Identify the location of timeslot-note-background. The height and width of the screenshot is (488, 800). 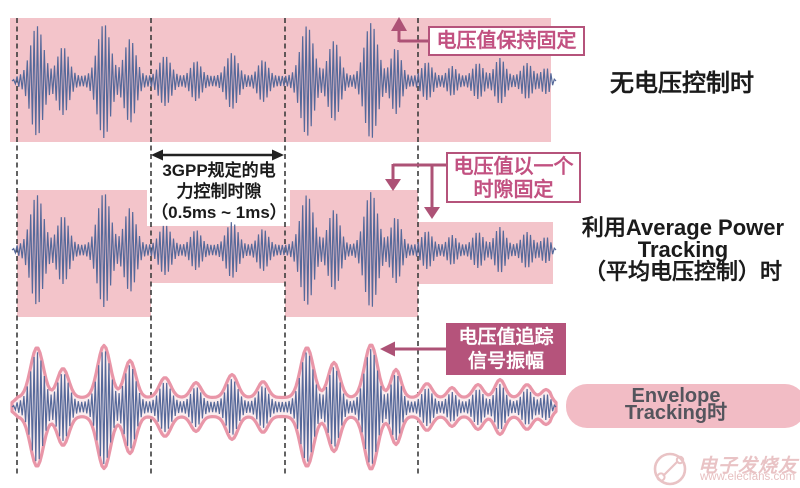
(218, 191).